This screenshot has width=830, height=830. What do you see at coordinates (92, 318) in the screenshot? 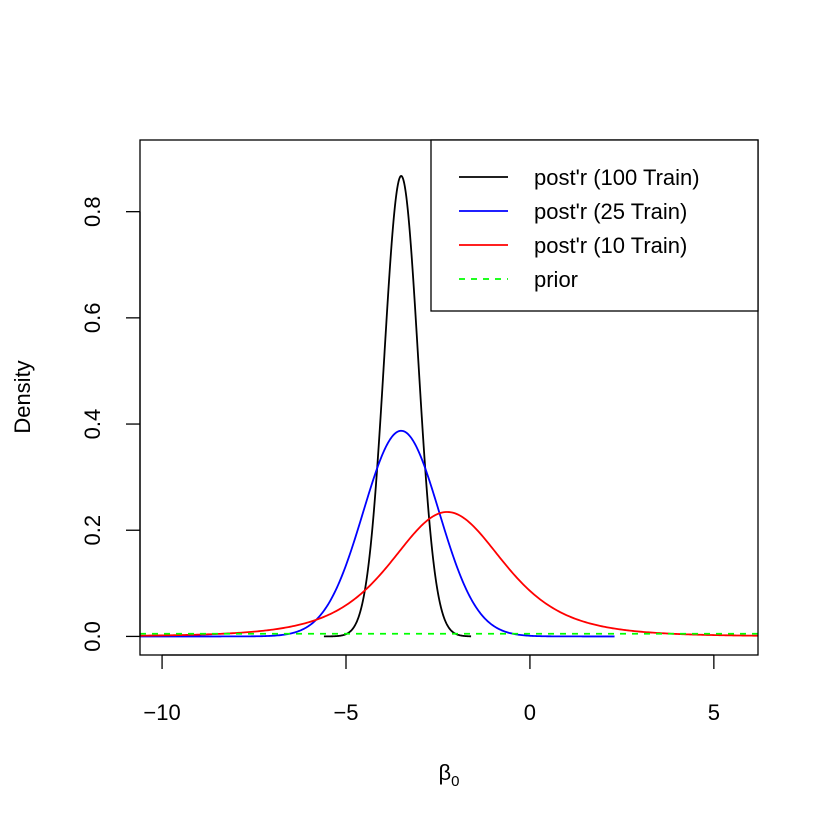
I see `y-tick-label: 0.6` at bounding box center [92, 318].